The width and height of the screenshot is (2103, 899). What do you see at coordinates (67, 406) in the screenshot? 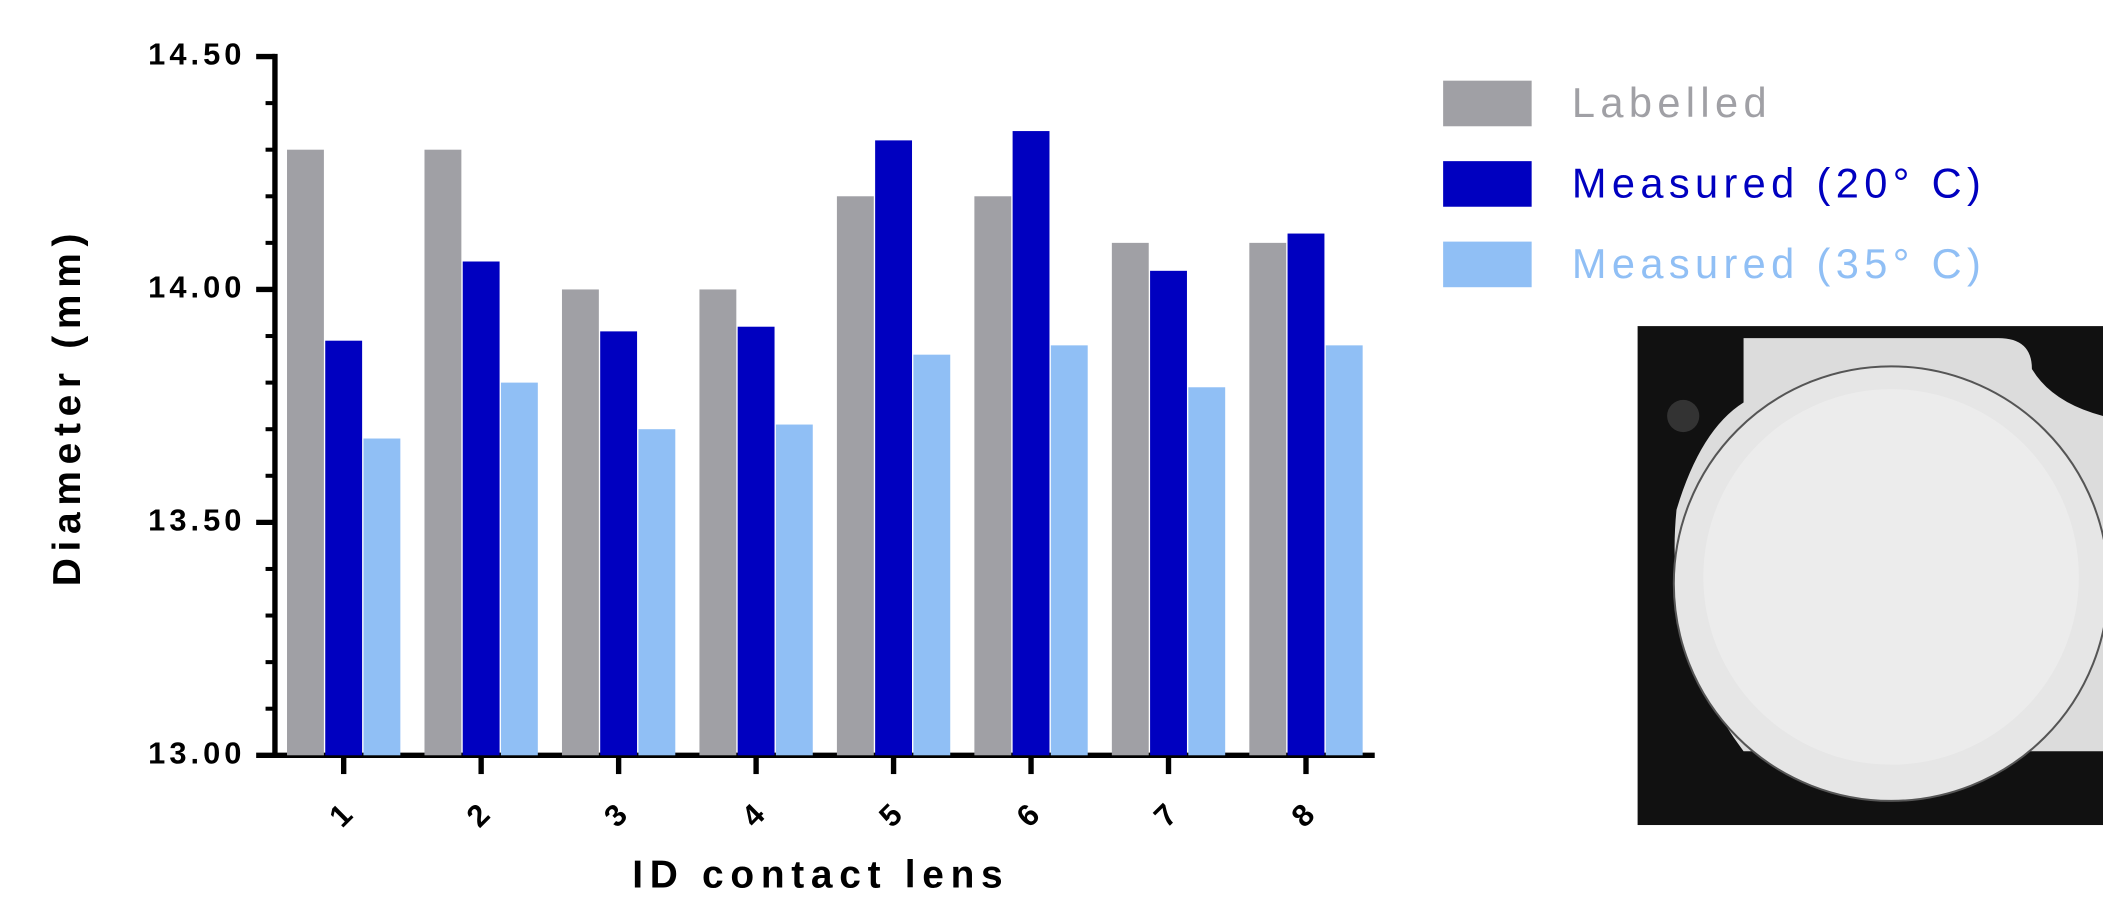
I see `y-axis-title: Diameter (mm)` at bounding box center [67, 406].